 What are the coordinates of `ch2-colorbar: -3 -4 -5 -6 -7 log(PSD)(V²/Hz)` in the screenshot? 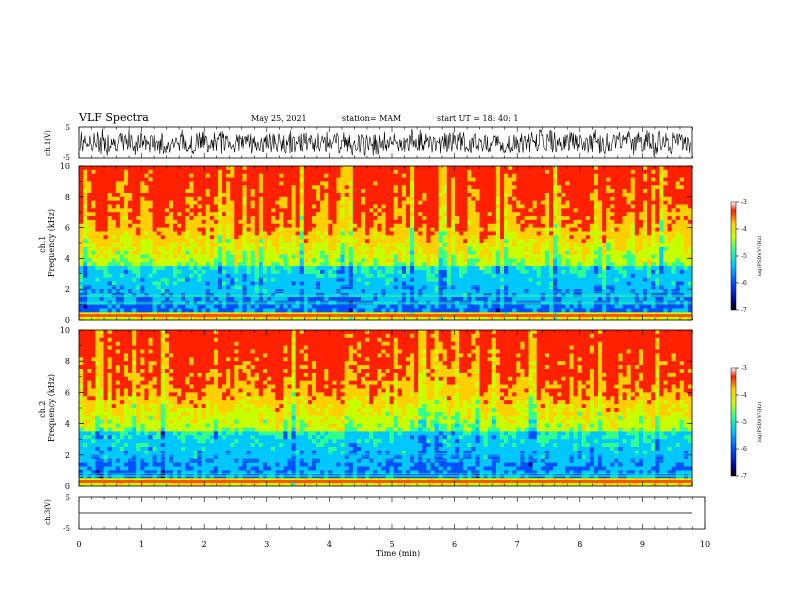 It's located at (746, 422).